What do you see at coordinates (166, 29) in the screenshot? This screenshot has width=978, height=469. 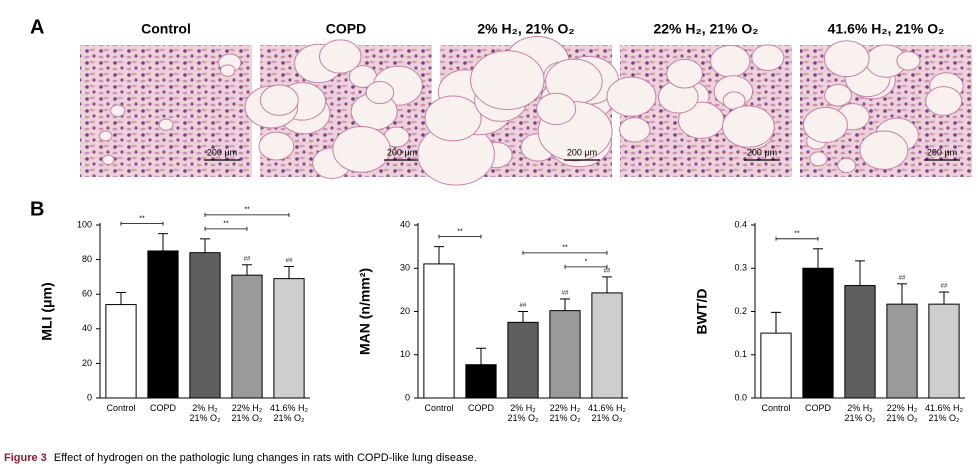 I see `image-title: Control` at bounding box center [166, 29].